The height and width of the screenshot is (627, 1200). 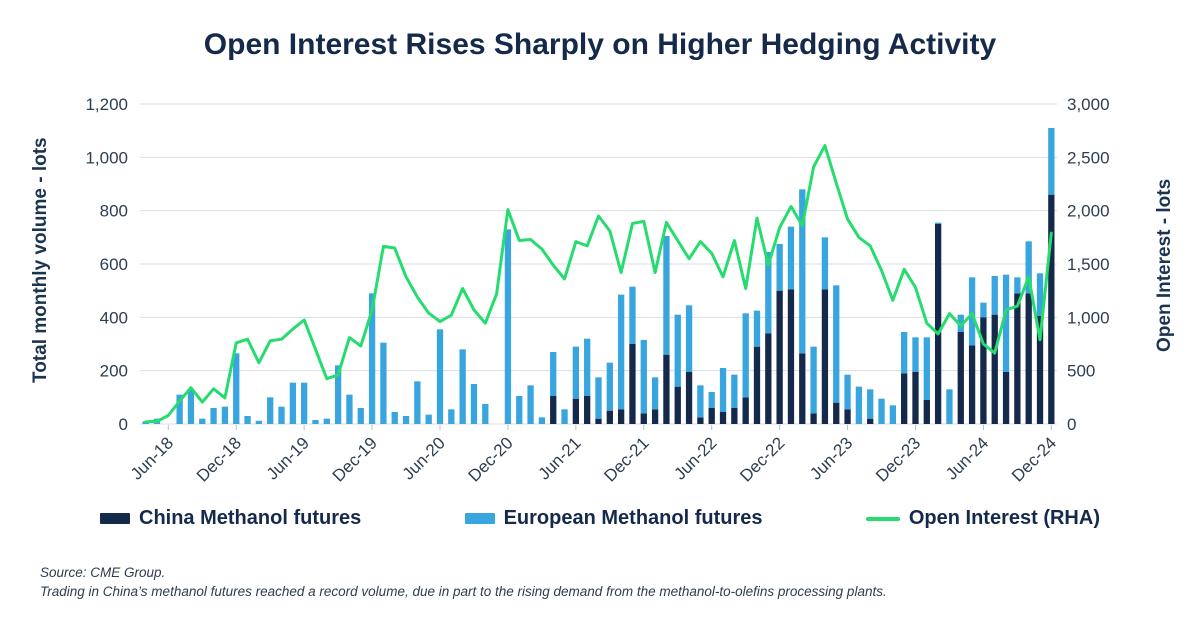 What do you see at coordinates (1164, 265) in the screenshot?
I see `y-axis-right-title: Open Interest - lots` at bounding box center [1164, 265].